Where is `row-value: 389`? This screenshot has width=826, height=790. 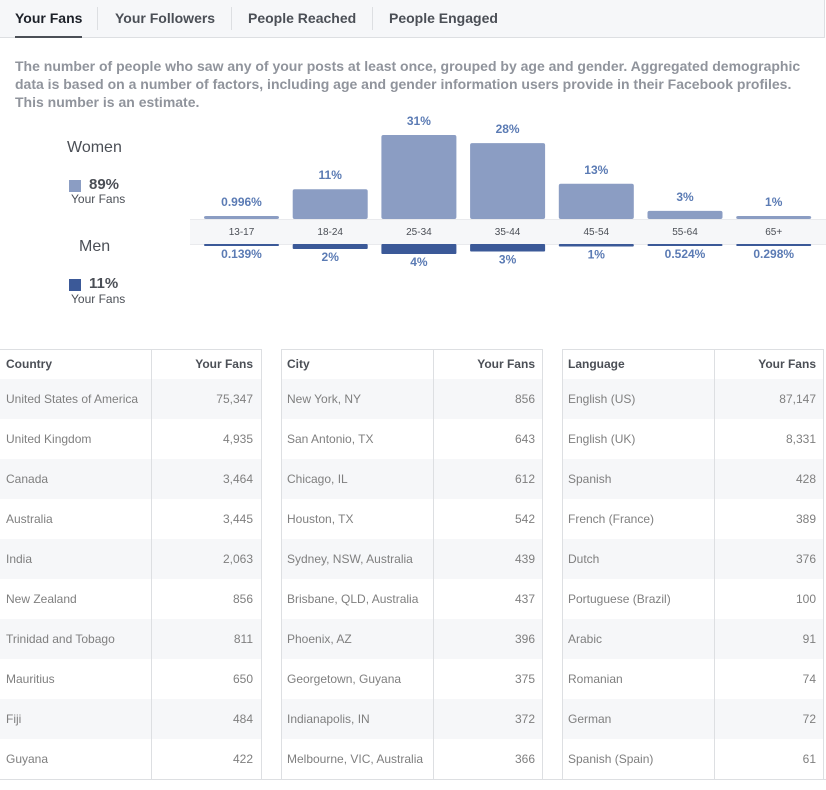 row-value: 389 is located at coordinates (805, 519).